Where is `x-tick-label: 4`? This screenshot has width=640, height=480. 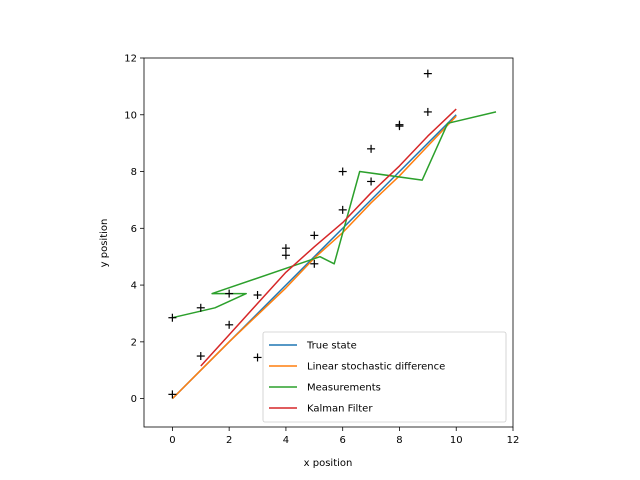 x-tick-label: 4 is located at coordinates (286, 440).